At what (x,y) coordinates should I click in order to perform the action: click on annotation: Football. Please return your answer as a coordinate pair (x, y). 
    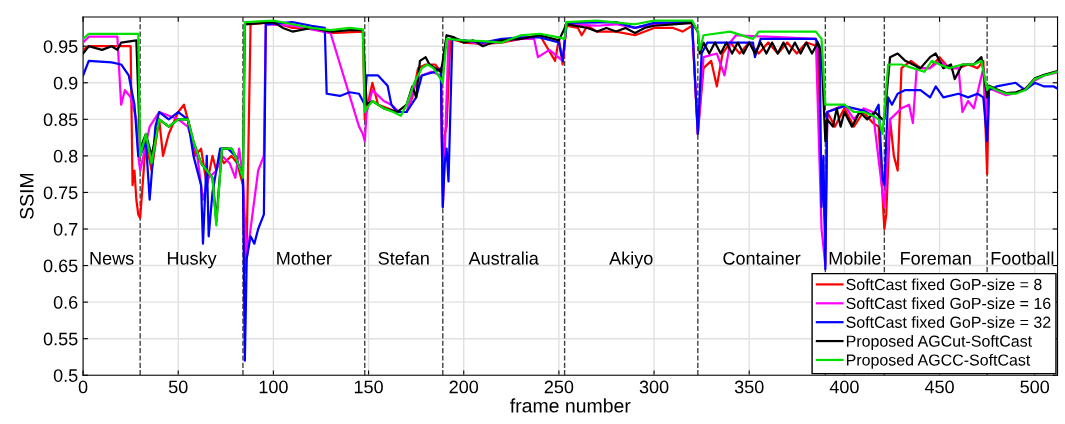
    Looking at the image, I should click on (1022, 258).